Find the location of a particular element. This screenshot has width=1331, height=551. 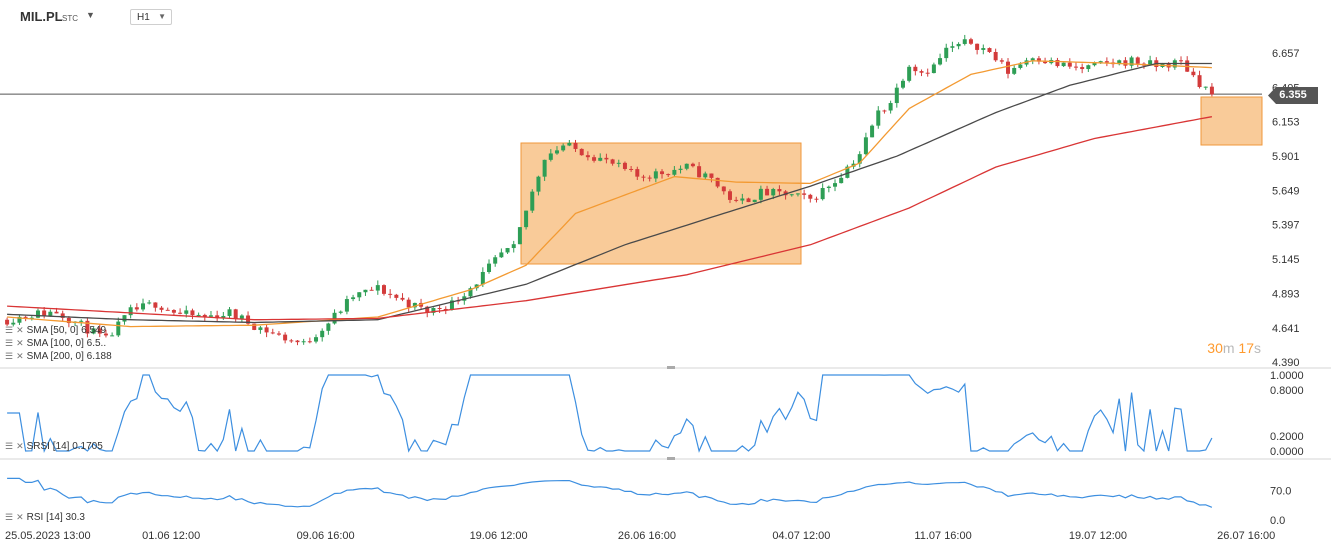

x-tick-label: 26.07 16:00 is located at coordinates (1246, 536).